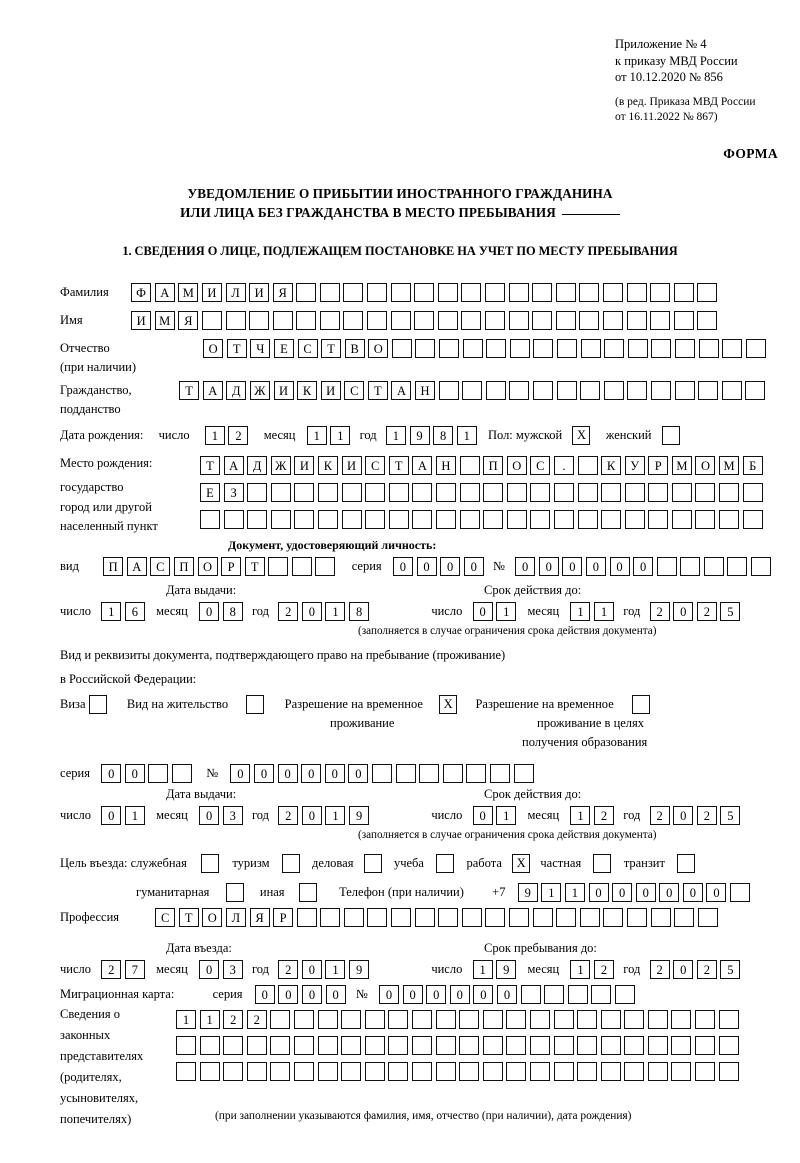 Image resolution: width=800 pixels, height=1163 pixels. Describe the element at coordinates (234, 892) in the screenshot. I see `purpose-checkbox-humanitarian` at that location.